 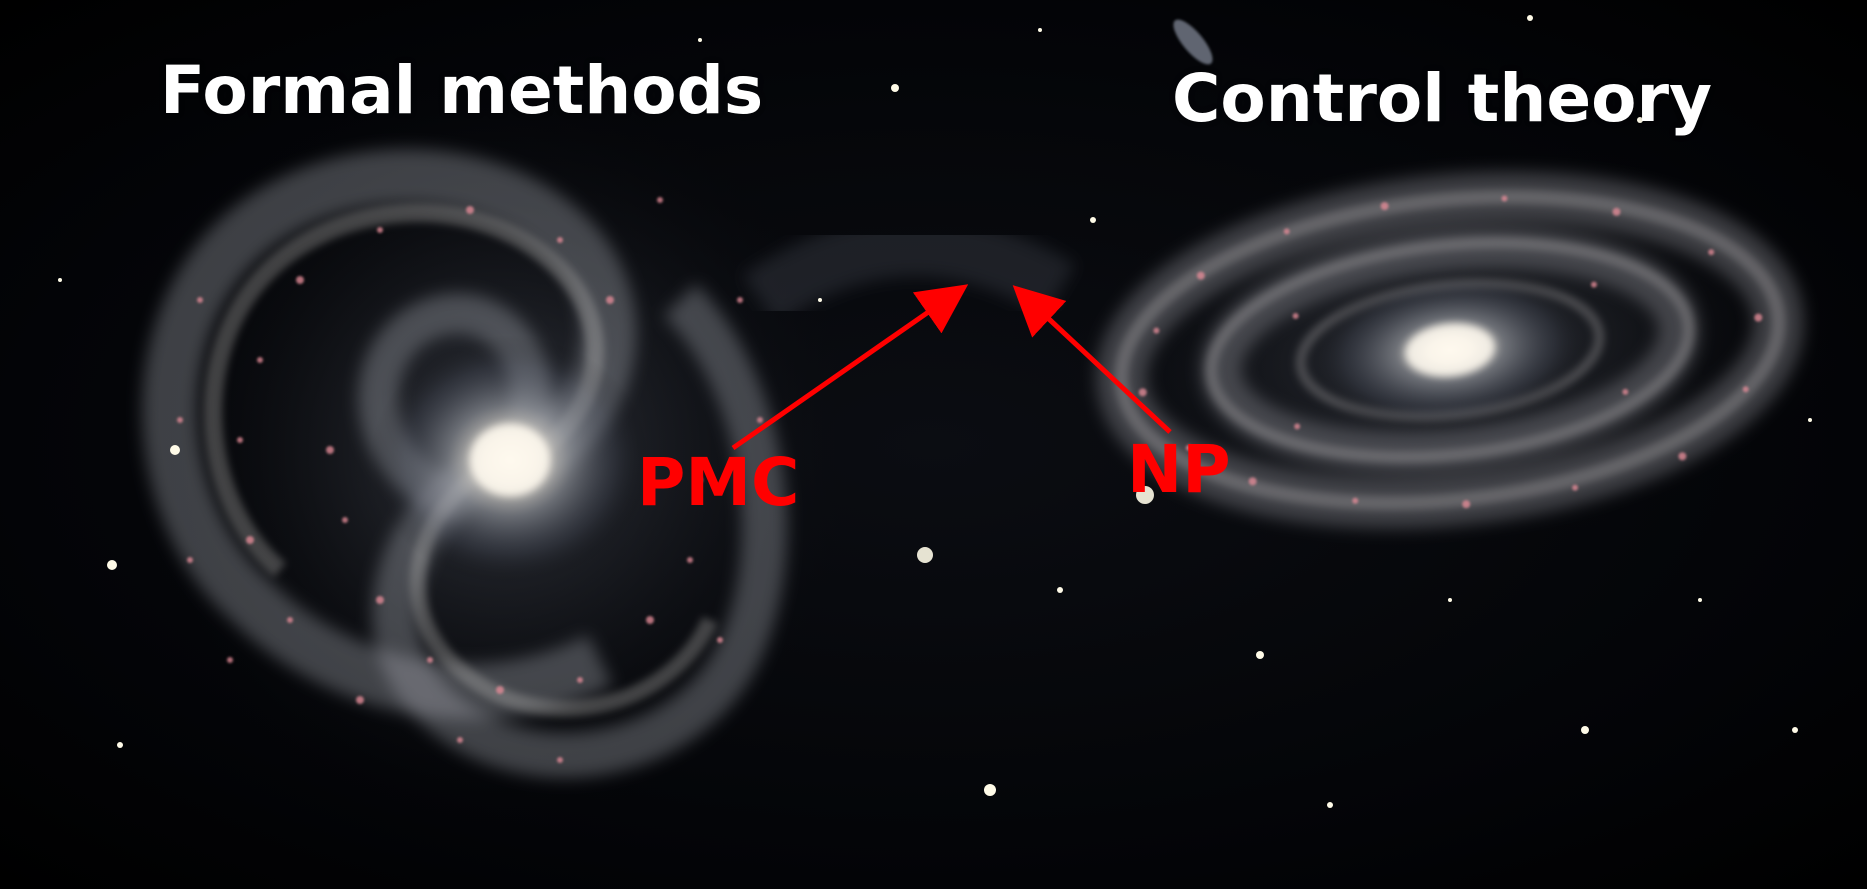 I want to click on control-theory-label: Control theory, so click(x=1442, y=98).